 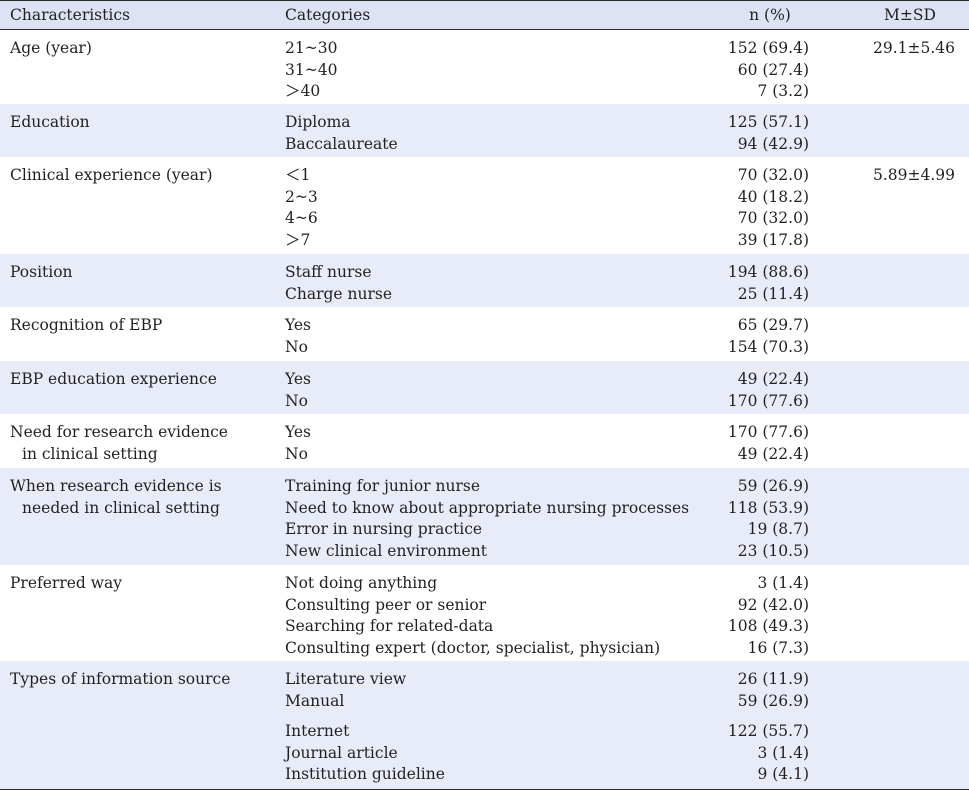 What do you see at coordinates (50, 122) in the screenshot?
I see `characteristic-line: Education` at bounding box center [50, 122].